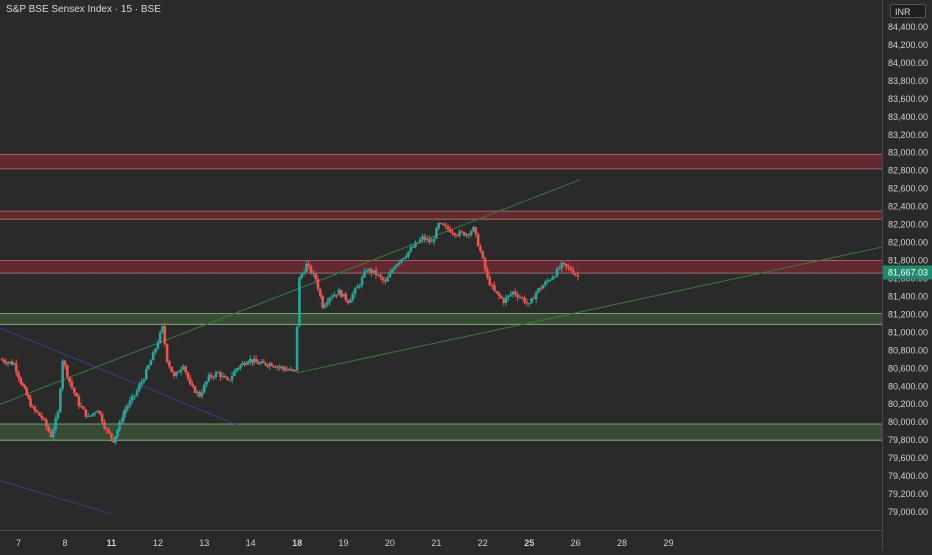 This screenshot has height=555, width=932. What do you see at coordinates (908, 386) in the screenshot?
I see `y-tick-label: 80,400.00` at bounding box center [908, 386].